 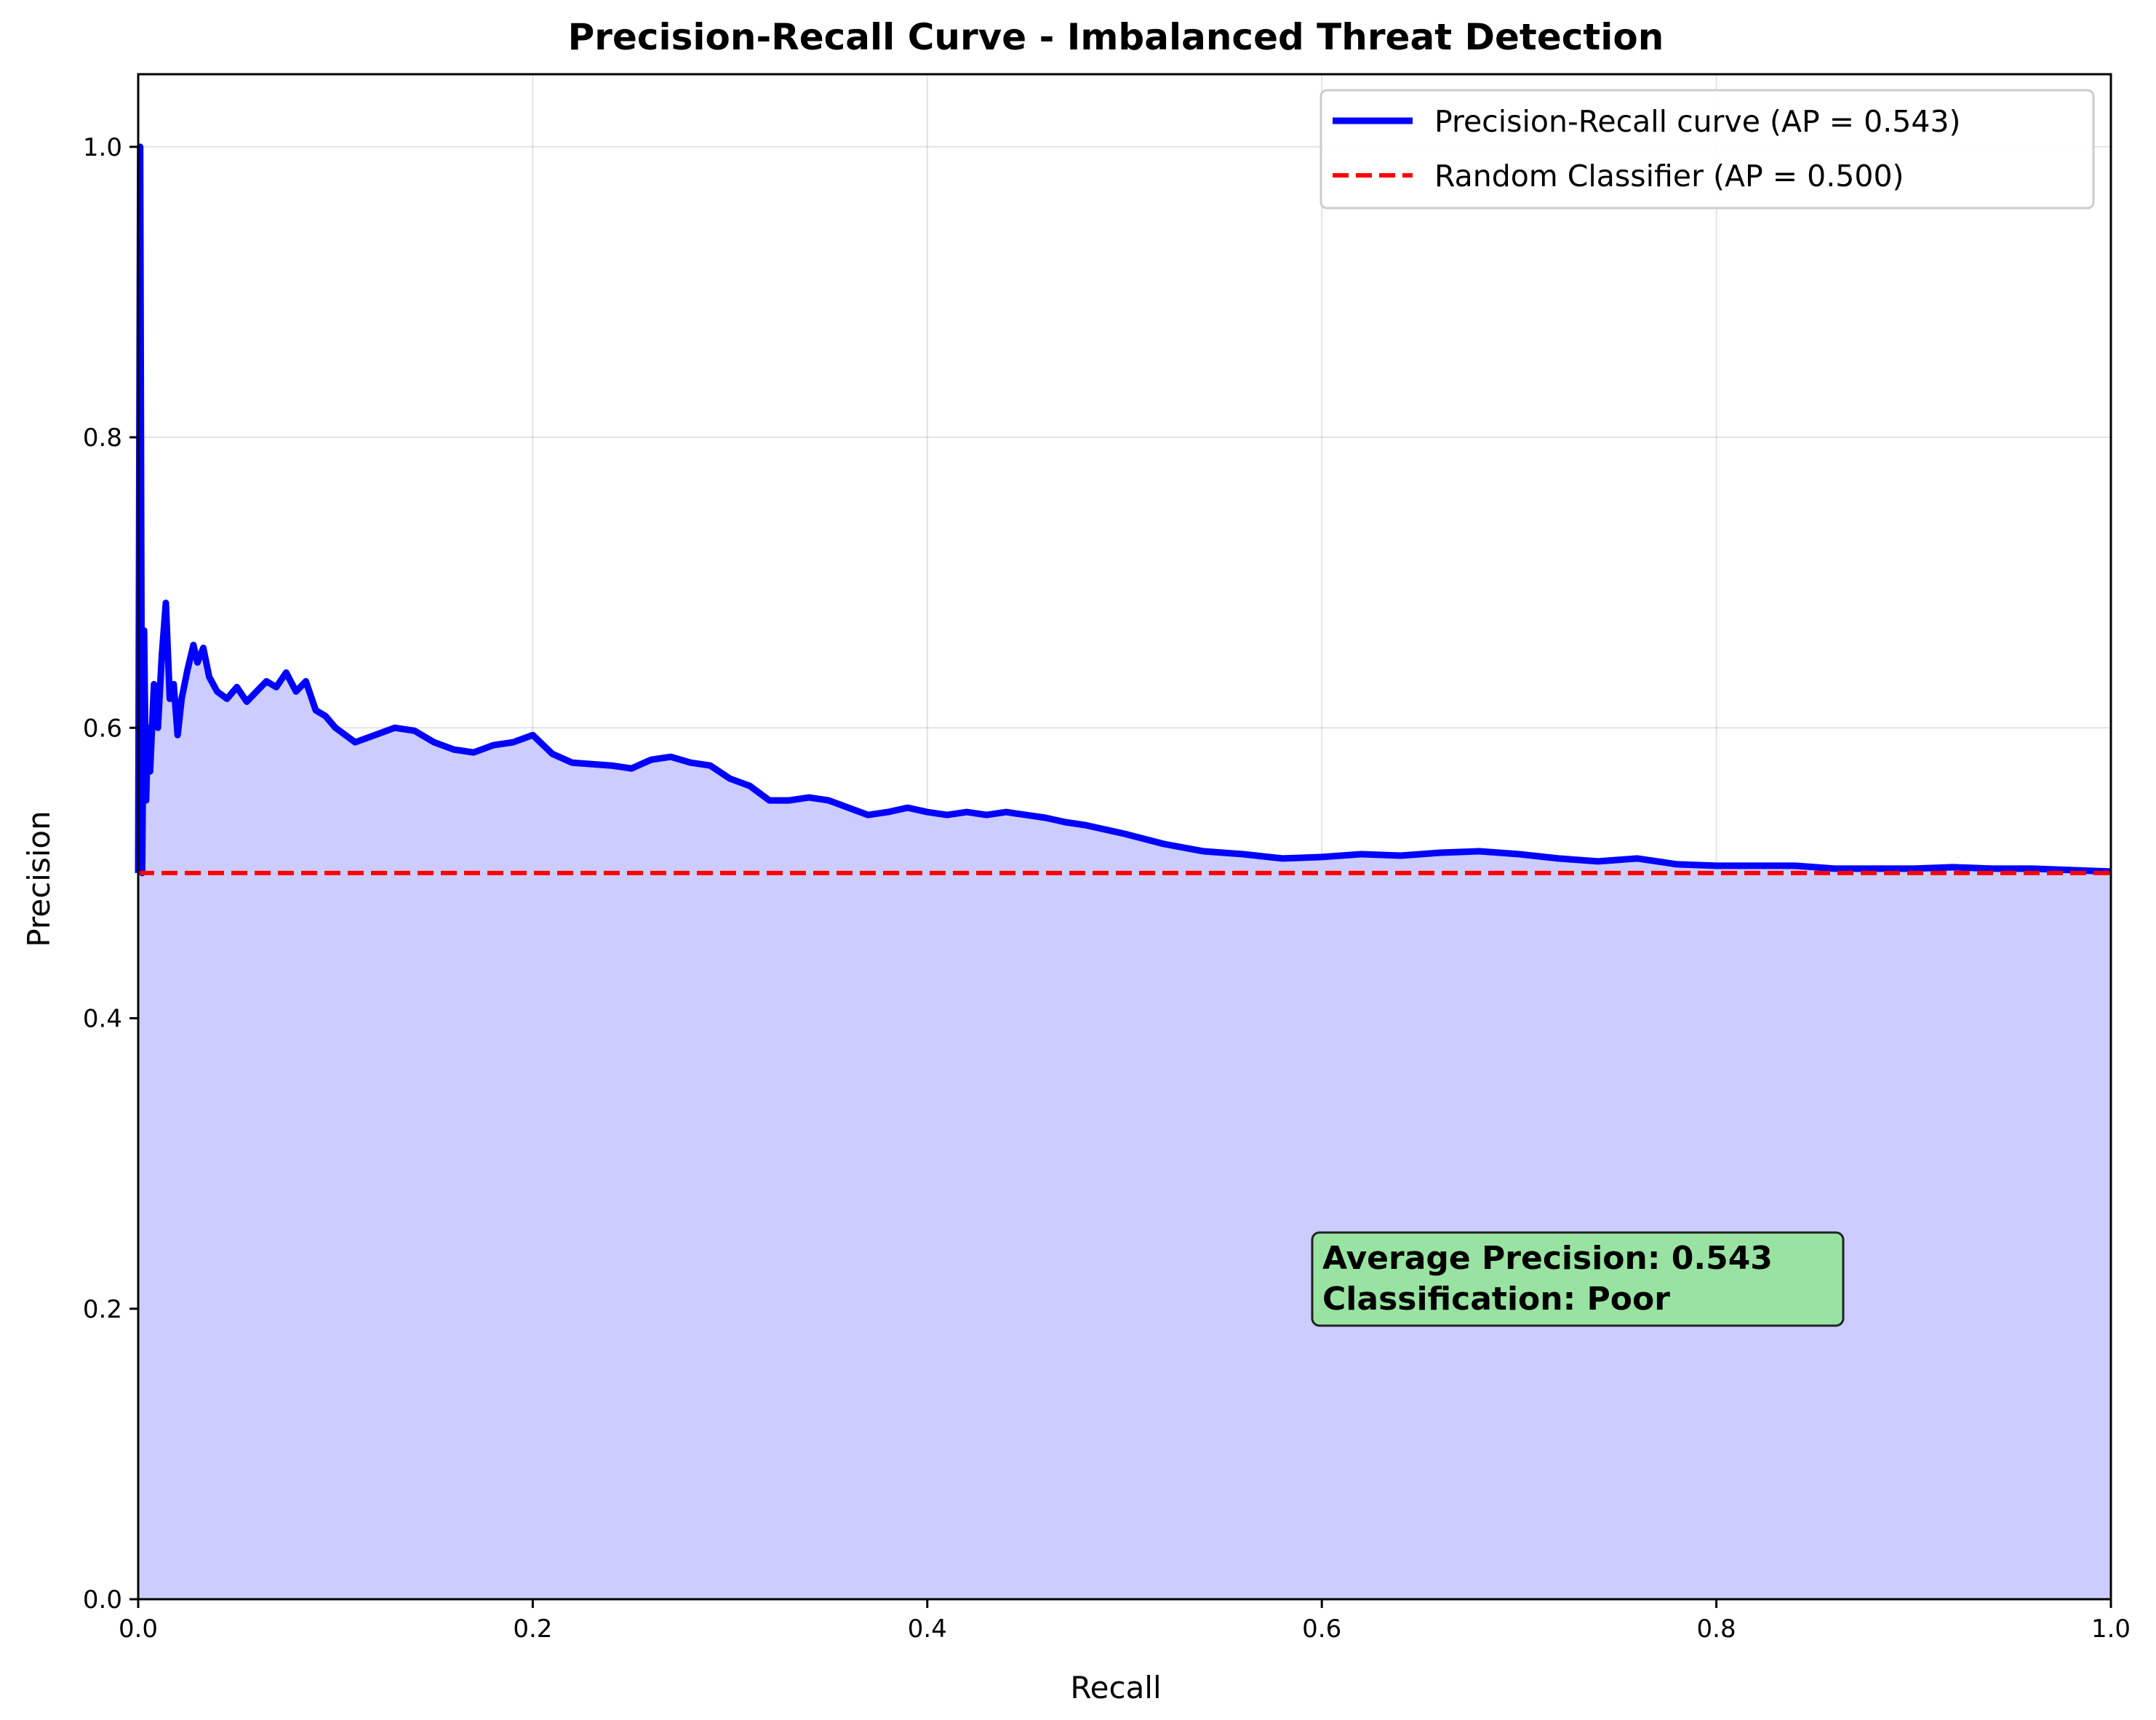 I want to click on legend-box, so click(x=1707, y=150).